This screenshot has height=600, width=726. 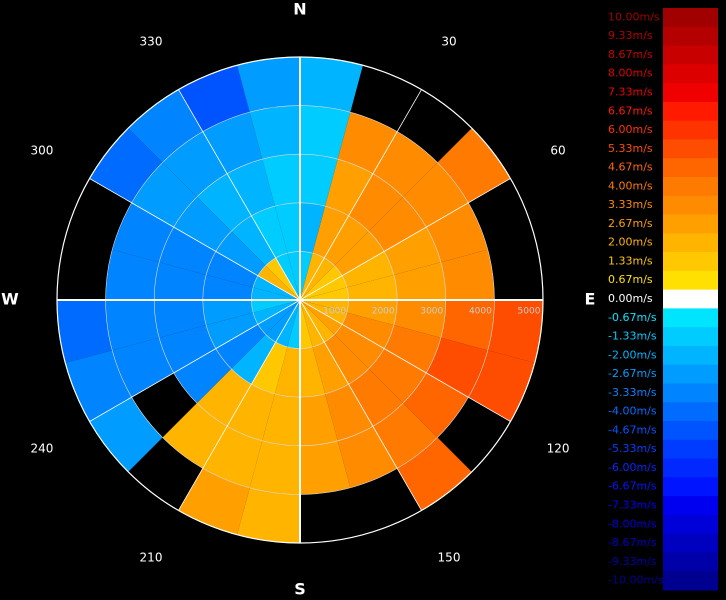 I want to click on range-label: 2000, so click(x=383, y=312).